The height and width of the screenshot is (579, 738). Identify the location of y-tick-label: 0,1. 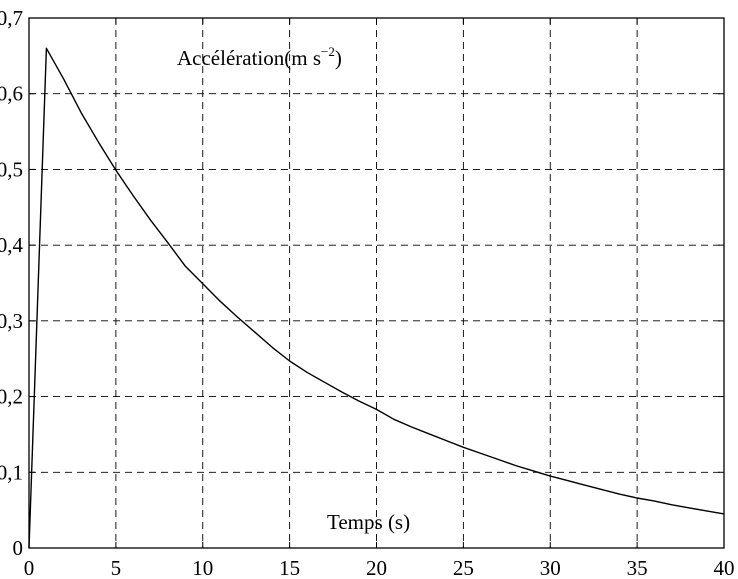
(11, 472).